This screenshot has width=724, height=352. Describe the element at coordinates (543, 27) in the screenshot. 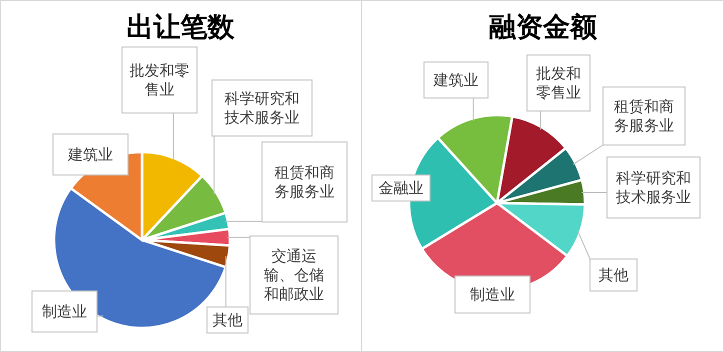

I see `chart-title: 融资金额` at that location.